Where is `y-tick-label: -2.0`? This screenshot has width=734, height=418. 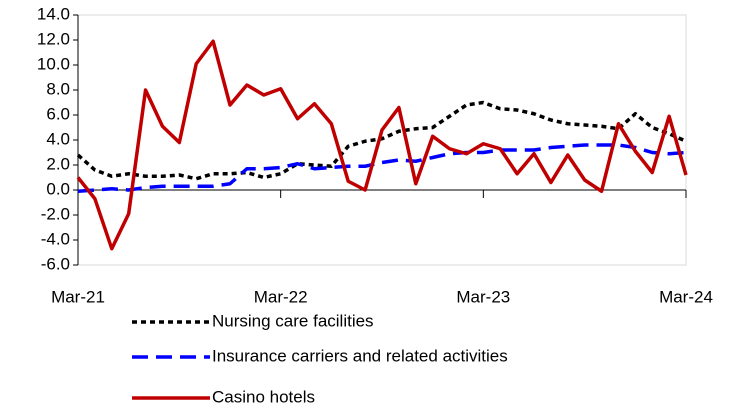
y-tick-label: -2.0 is located at coordinates (55, 213).